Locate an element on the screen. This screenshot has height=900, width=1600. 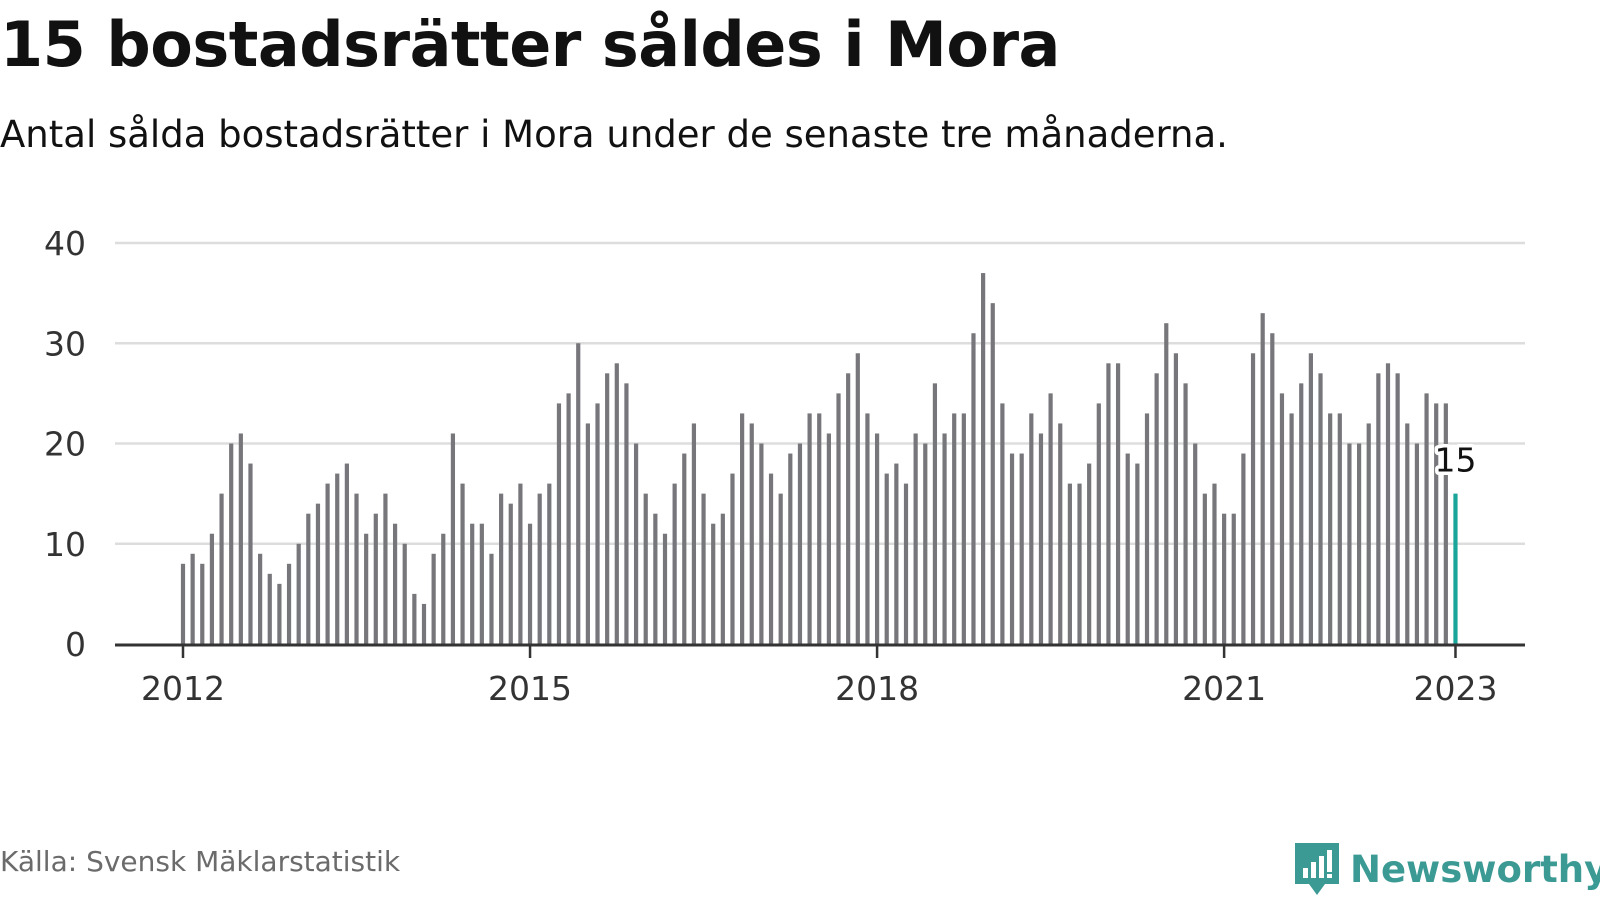
x-tick-label: 2023 is located at coordinates (1455, 688).